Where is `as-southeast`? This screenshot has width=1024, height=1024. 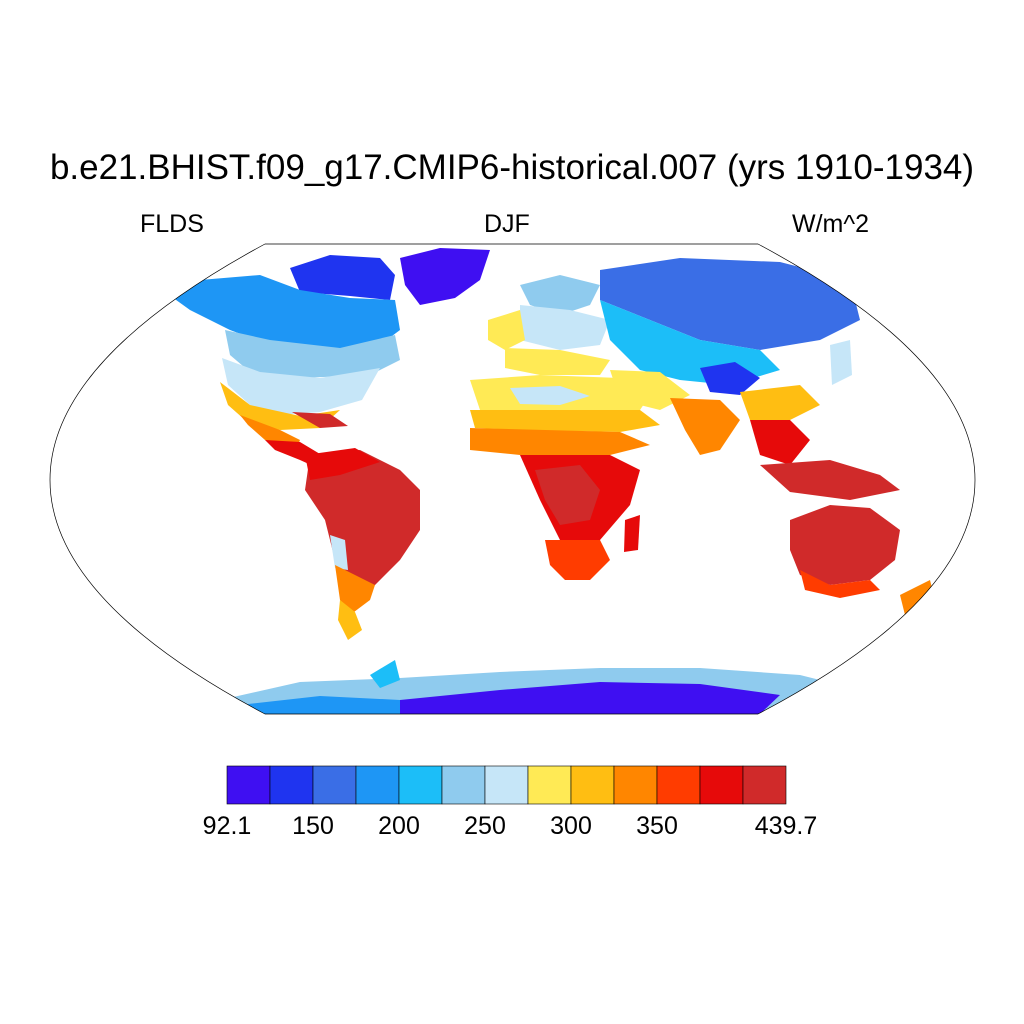 as-southeast is located at coordinates (780, 442).